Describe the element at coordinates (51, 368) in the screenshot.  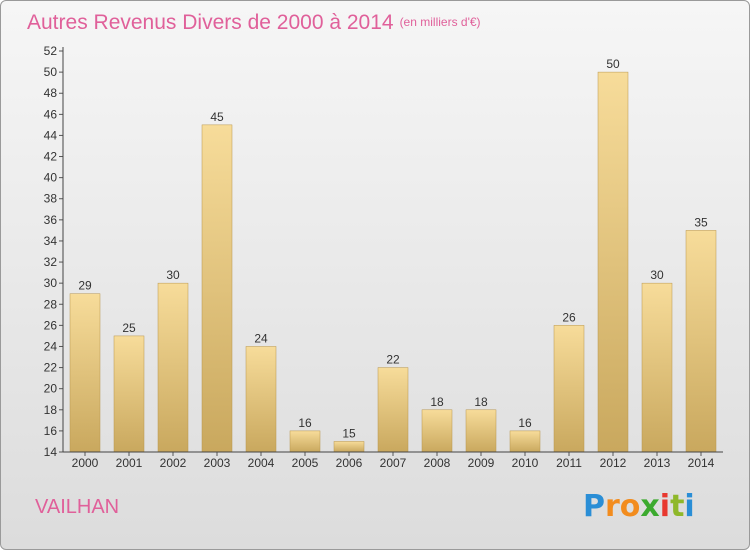
I see `y-tick-label: 22` at that location.